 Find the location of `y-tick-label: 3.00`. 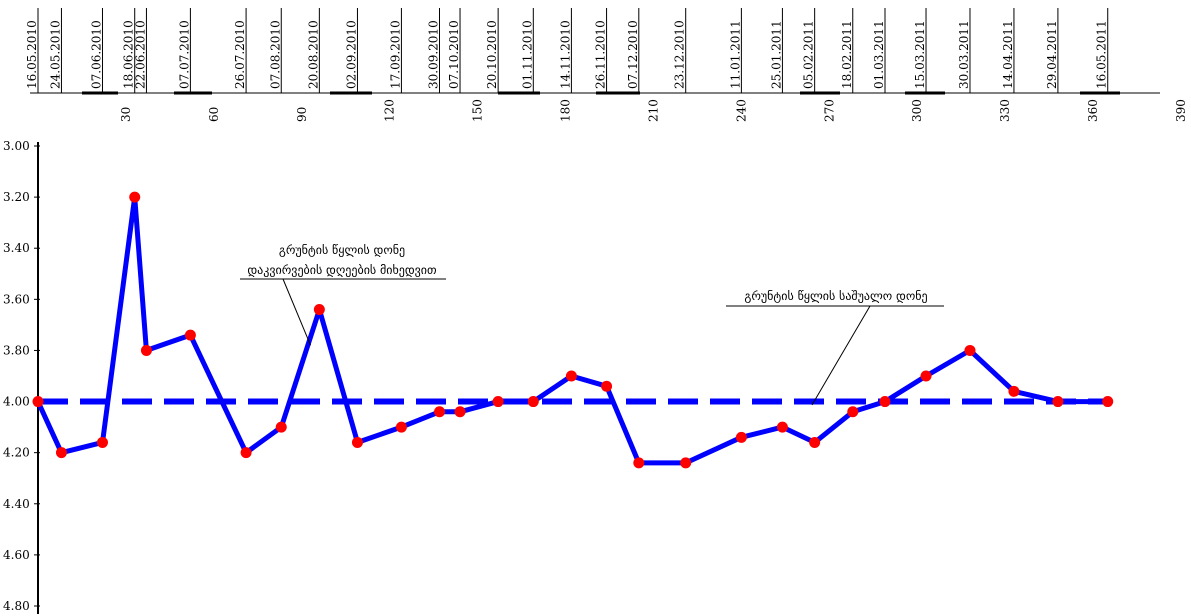

y-tick-label: 3.00 is located at coordinates (16, 146).